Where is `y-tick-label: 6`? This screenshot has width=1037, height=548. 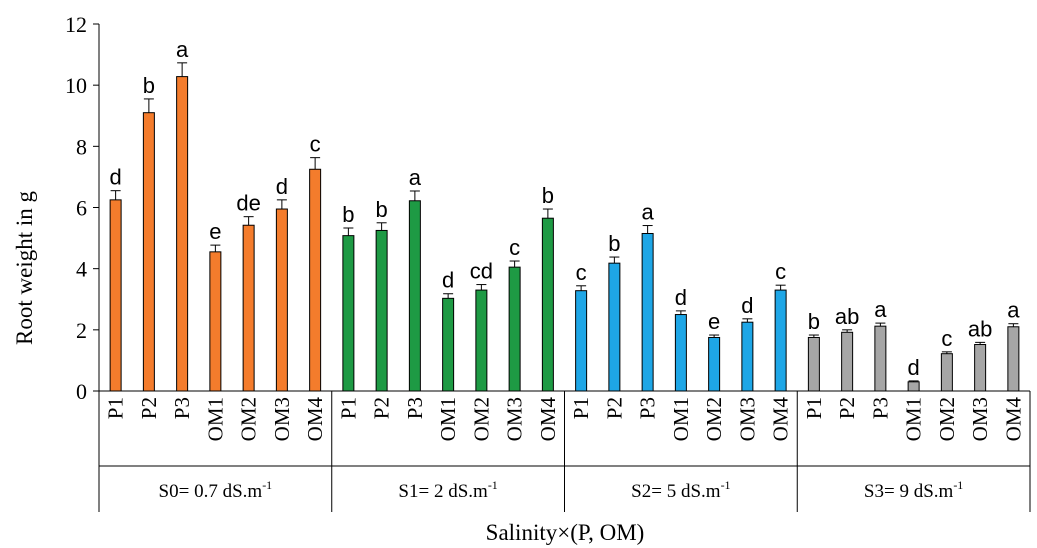 y-tick-label: 6 is located at coordinates (81, 208).